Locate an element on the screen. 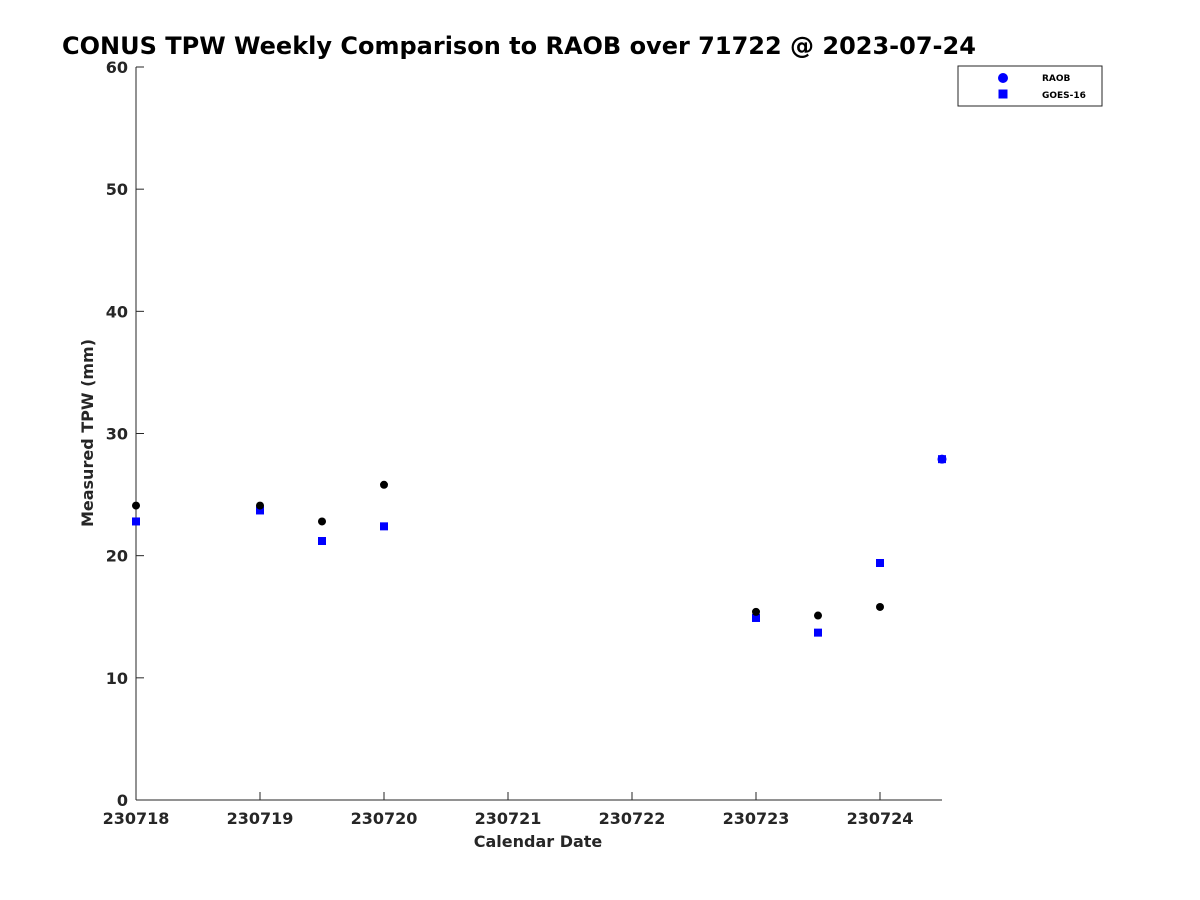 Image resolution: width=1200 pixels, height=900 pixels. y-tick-label: 30 is located at coordinates (117, 434).